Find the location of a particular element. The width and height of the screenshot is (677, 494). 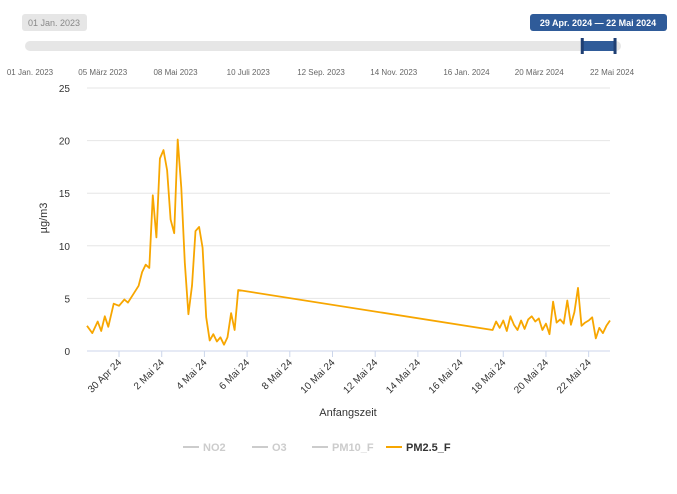

navigator-track is located at coordinates (323, 46).